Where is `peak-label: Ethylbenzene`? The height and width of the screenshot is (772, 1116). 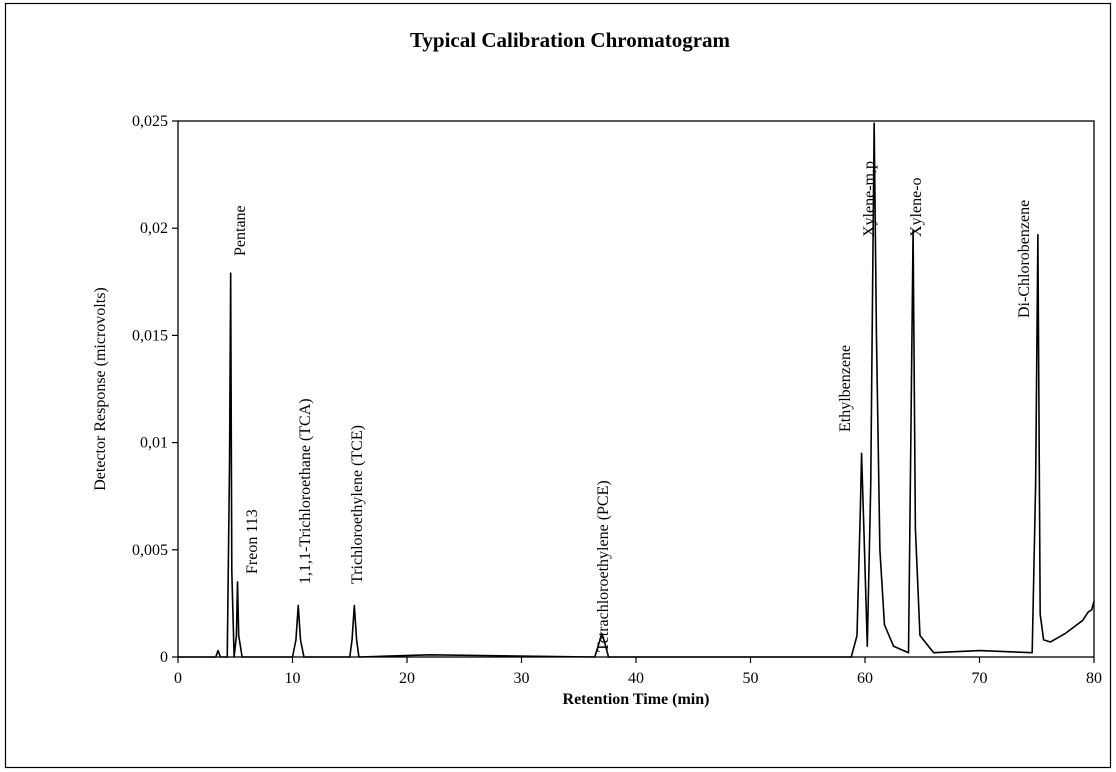
peak-label: Ethylbenzene is located at coordinates (845, 388).